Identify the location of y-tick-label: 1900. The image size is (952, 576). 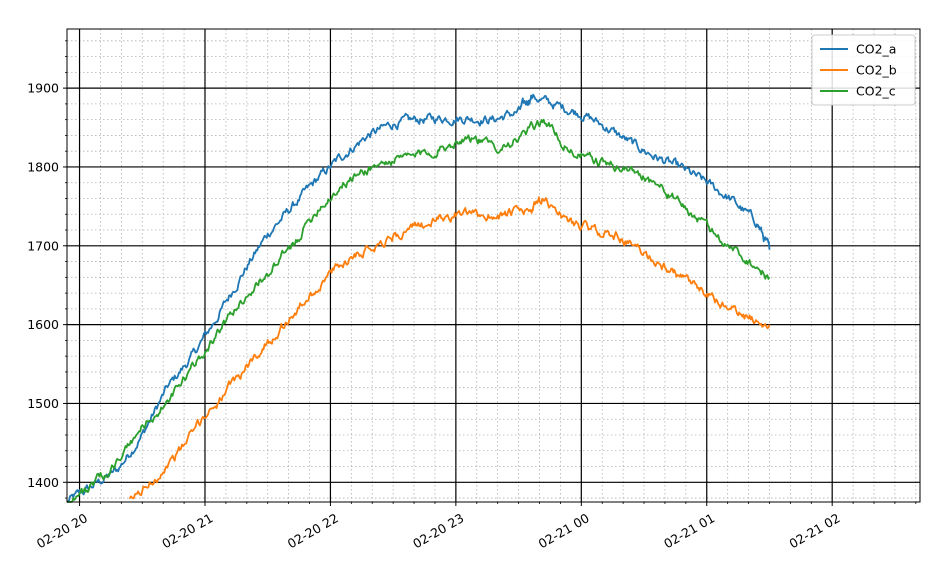
(43, 88).